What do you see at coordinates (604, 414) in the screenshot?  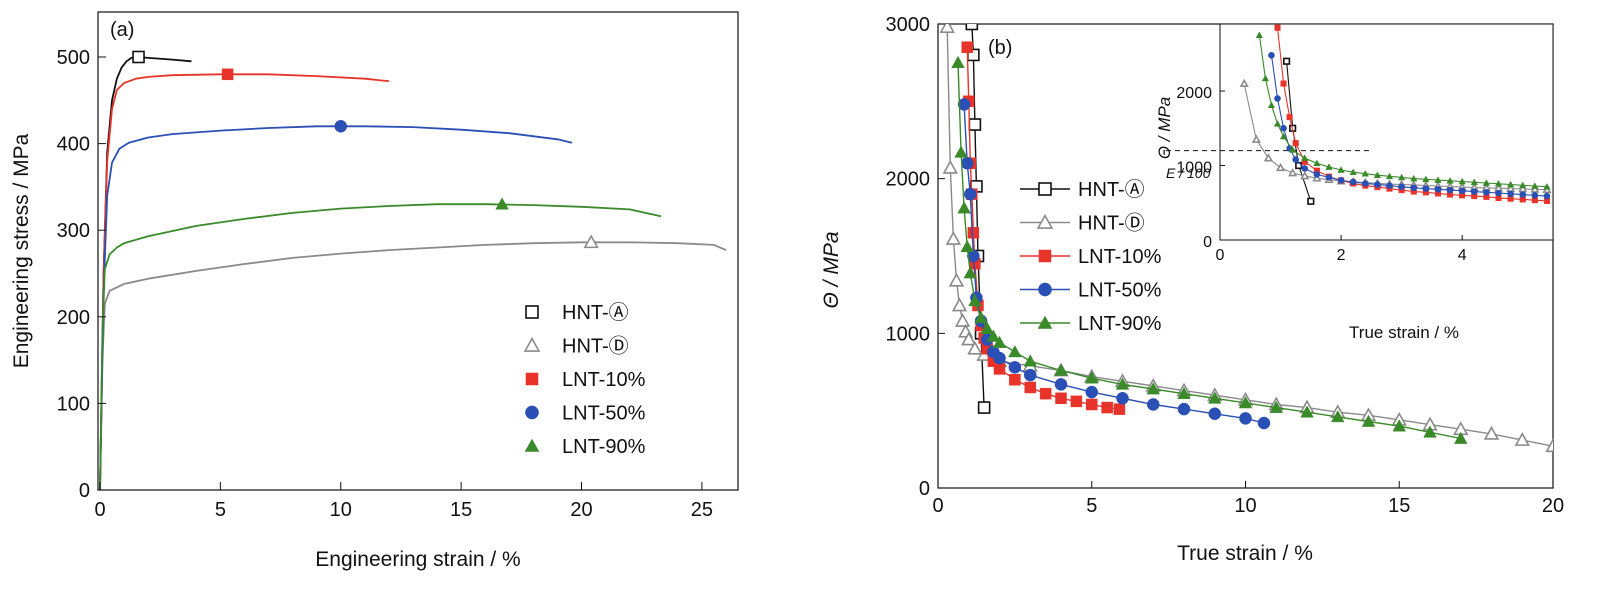 I see `a-legend-label-4: LNT-50%` at bounding box center [604, 414].